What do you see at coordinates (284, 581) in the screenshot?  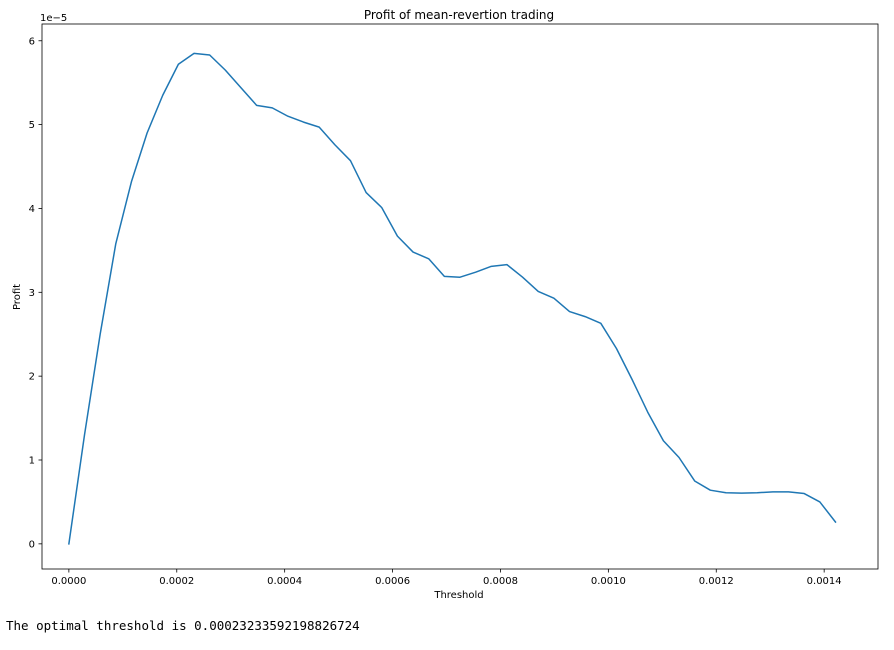 I see `x-tick-label: 0.0004` at bounding box center [284, 581].